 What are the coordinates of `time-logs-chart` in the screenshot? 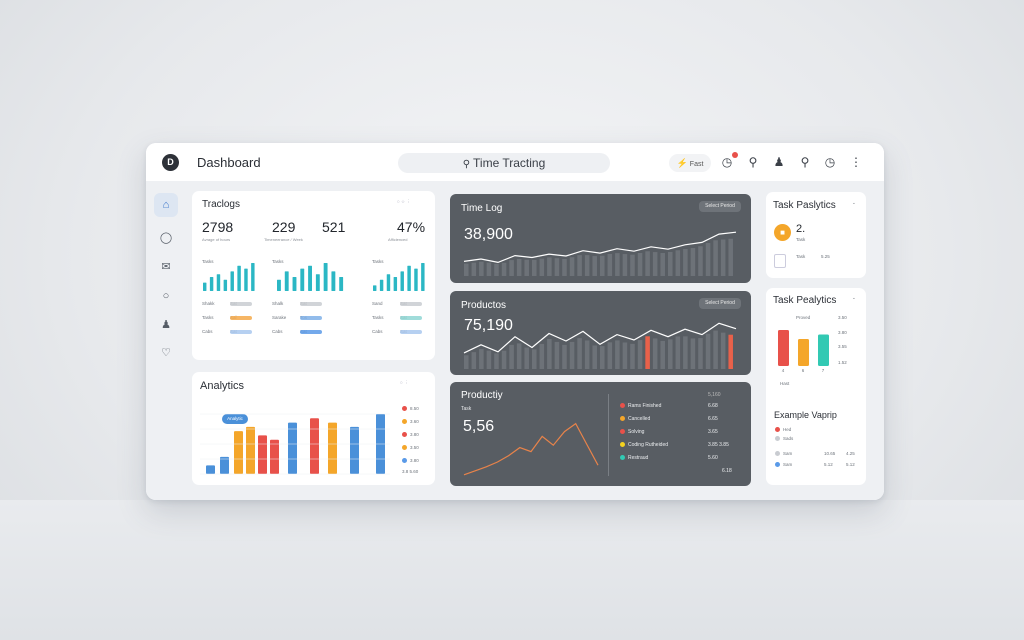 It's located at (600, 253).